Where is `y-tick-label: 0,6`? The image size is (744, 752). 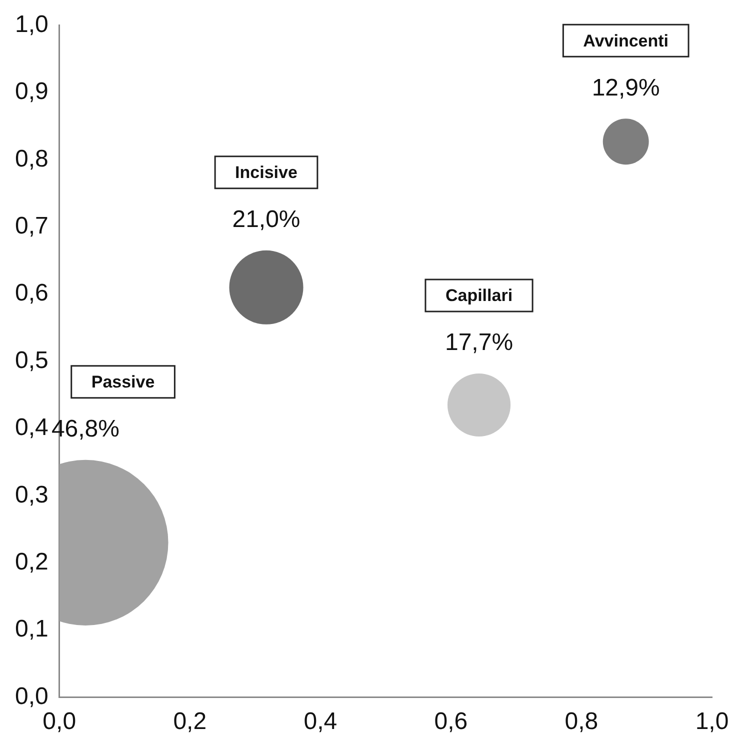
y-tick-label: 0,6 is located at coordinates (31, 293).